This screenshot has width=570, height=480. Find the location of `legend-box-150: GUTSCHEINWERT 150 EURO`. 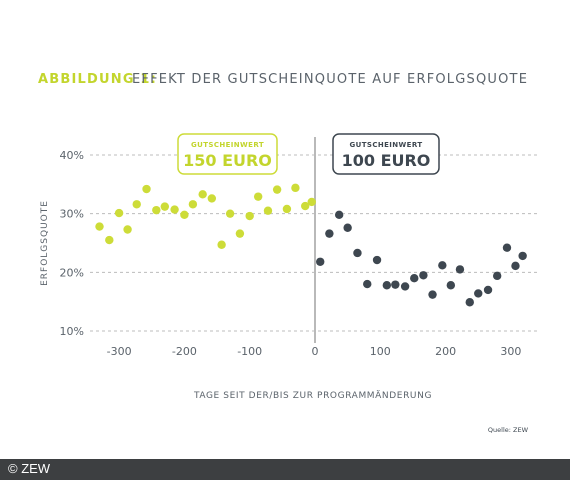

legend-box-150: GUTSCHEINWERT 150 EURO is located at coordinates (227, 154).